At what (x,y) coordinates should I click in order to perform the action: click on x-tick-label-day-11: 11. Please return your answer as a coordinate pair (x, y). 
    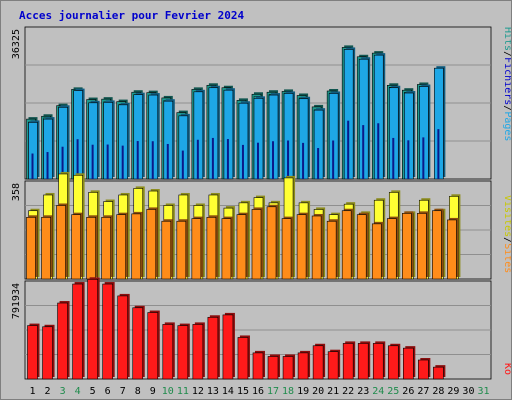
    Looking at the image, I should click on (183, 391).